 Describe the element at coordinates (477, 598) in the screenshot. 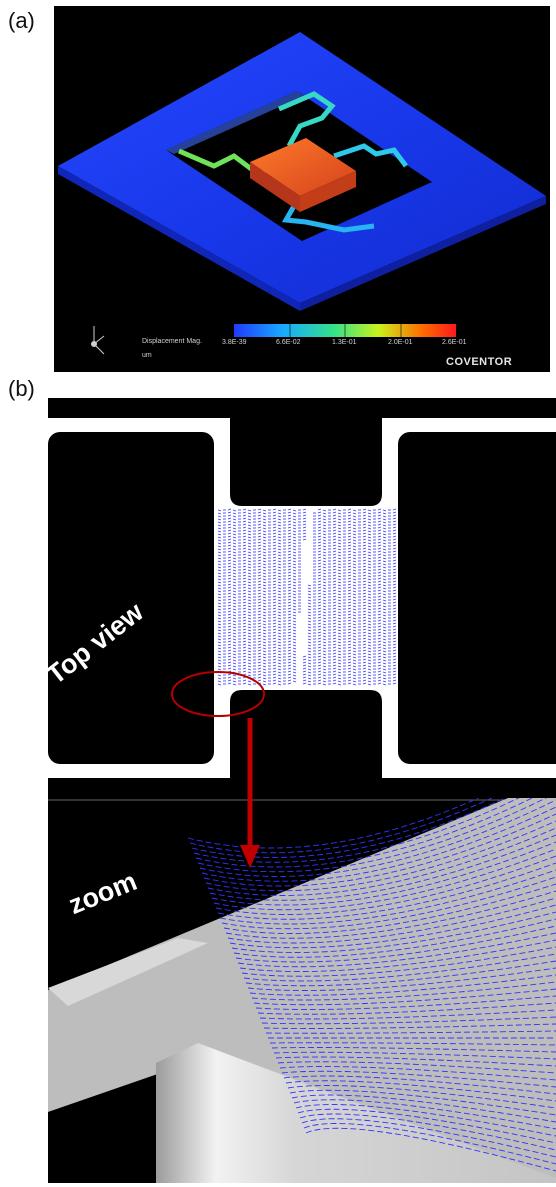

I see `right-anchor` at that location.